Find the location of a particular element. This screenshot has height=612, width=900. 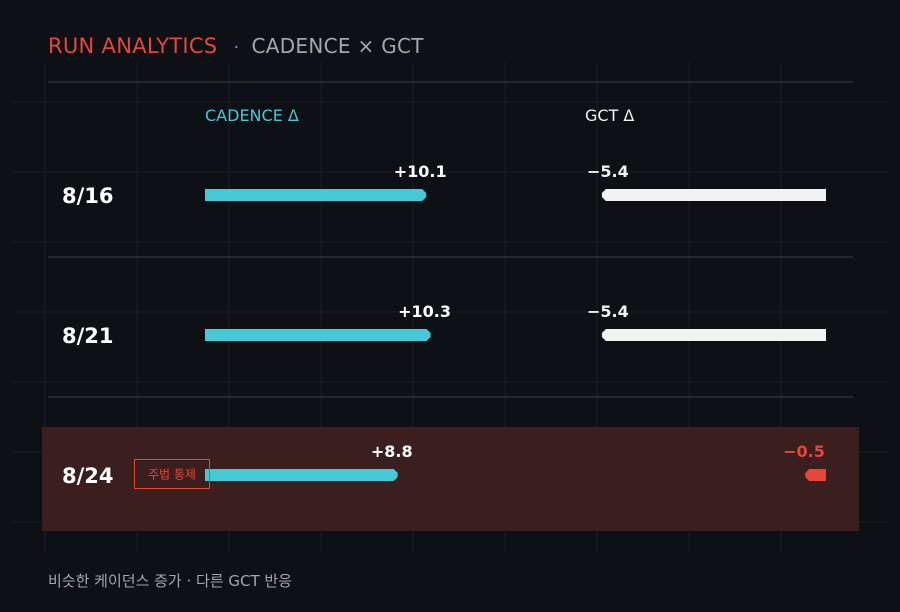

chart-title: RUN ANALYTICS is located at coordinates (133, 46).